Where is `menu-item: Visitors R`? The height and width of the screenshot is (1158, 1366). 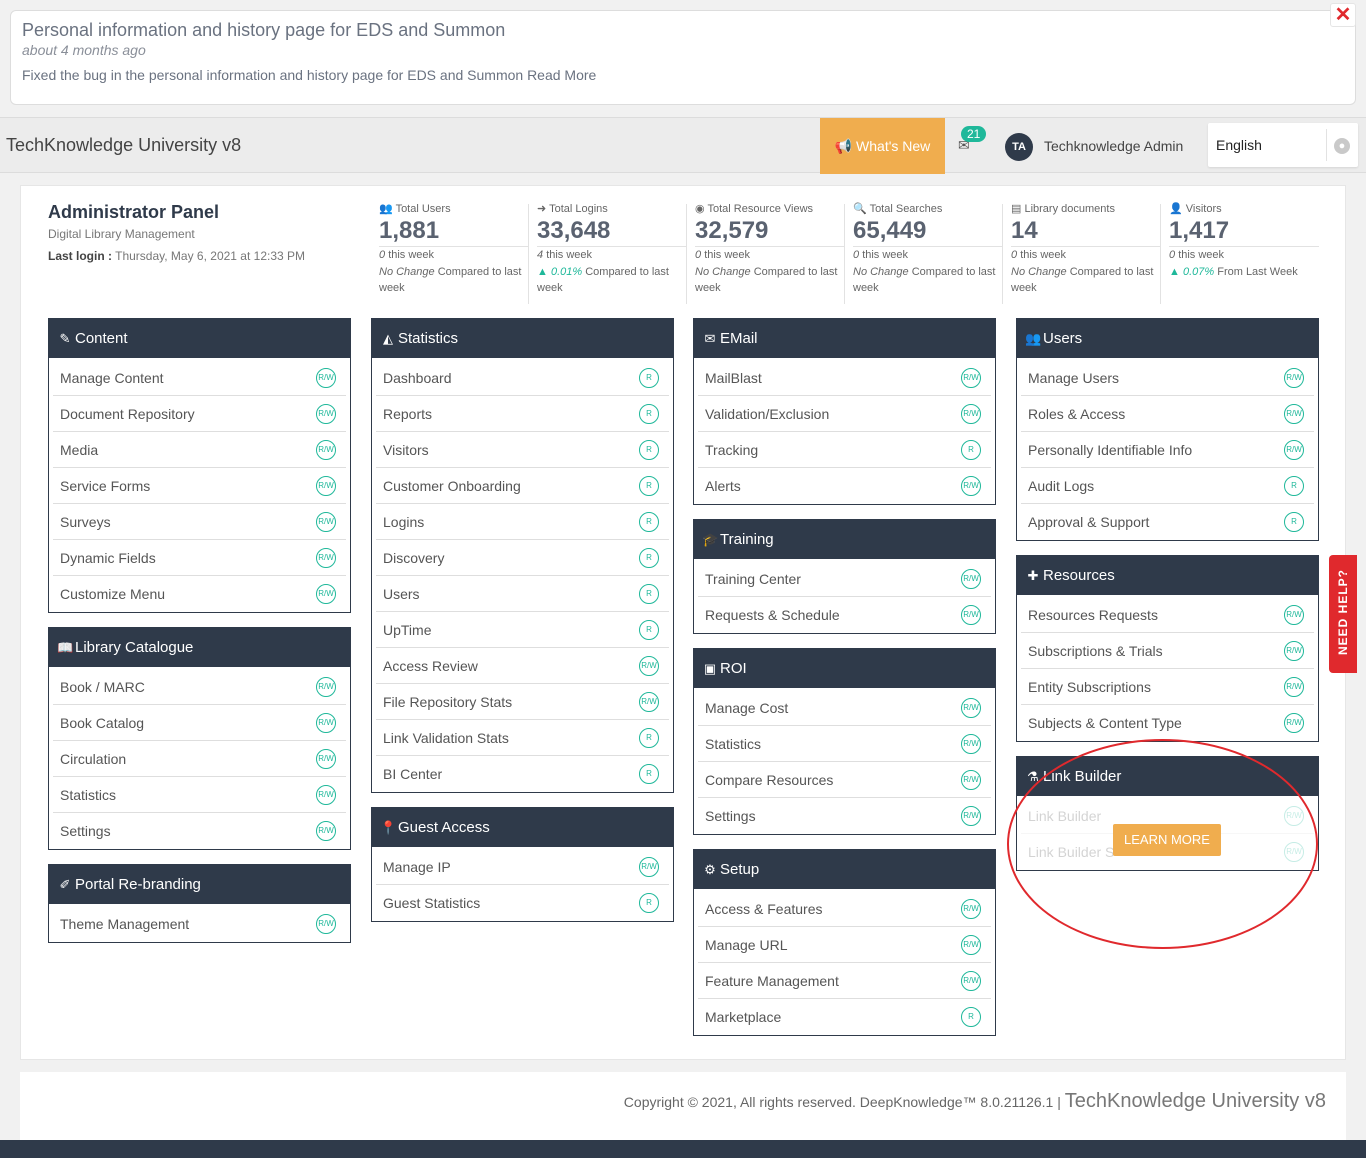 menu-item: Visitors R is located at coordinates (522, 450).